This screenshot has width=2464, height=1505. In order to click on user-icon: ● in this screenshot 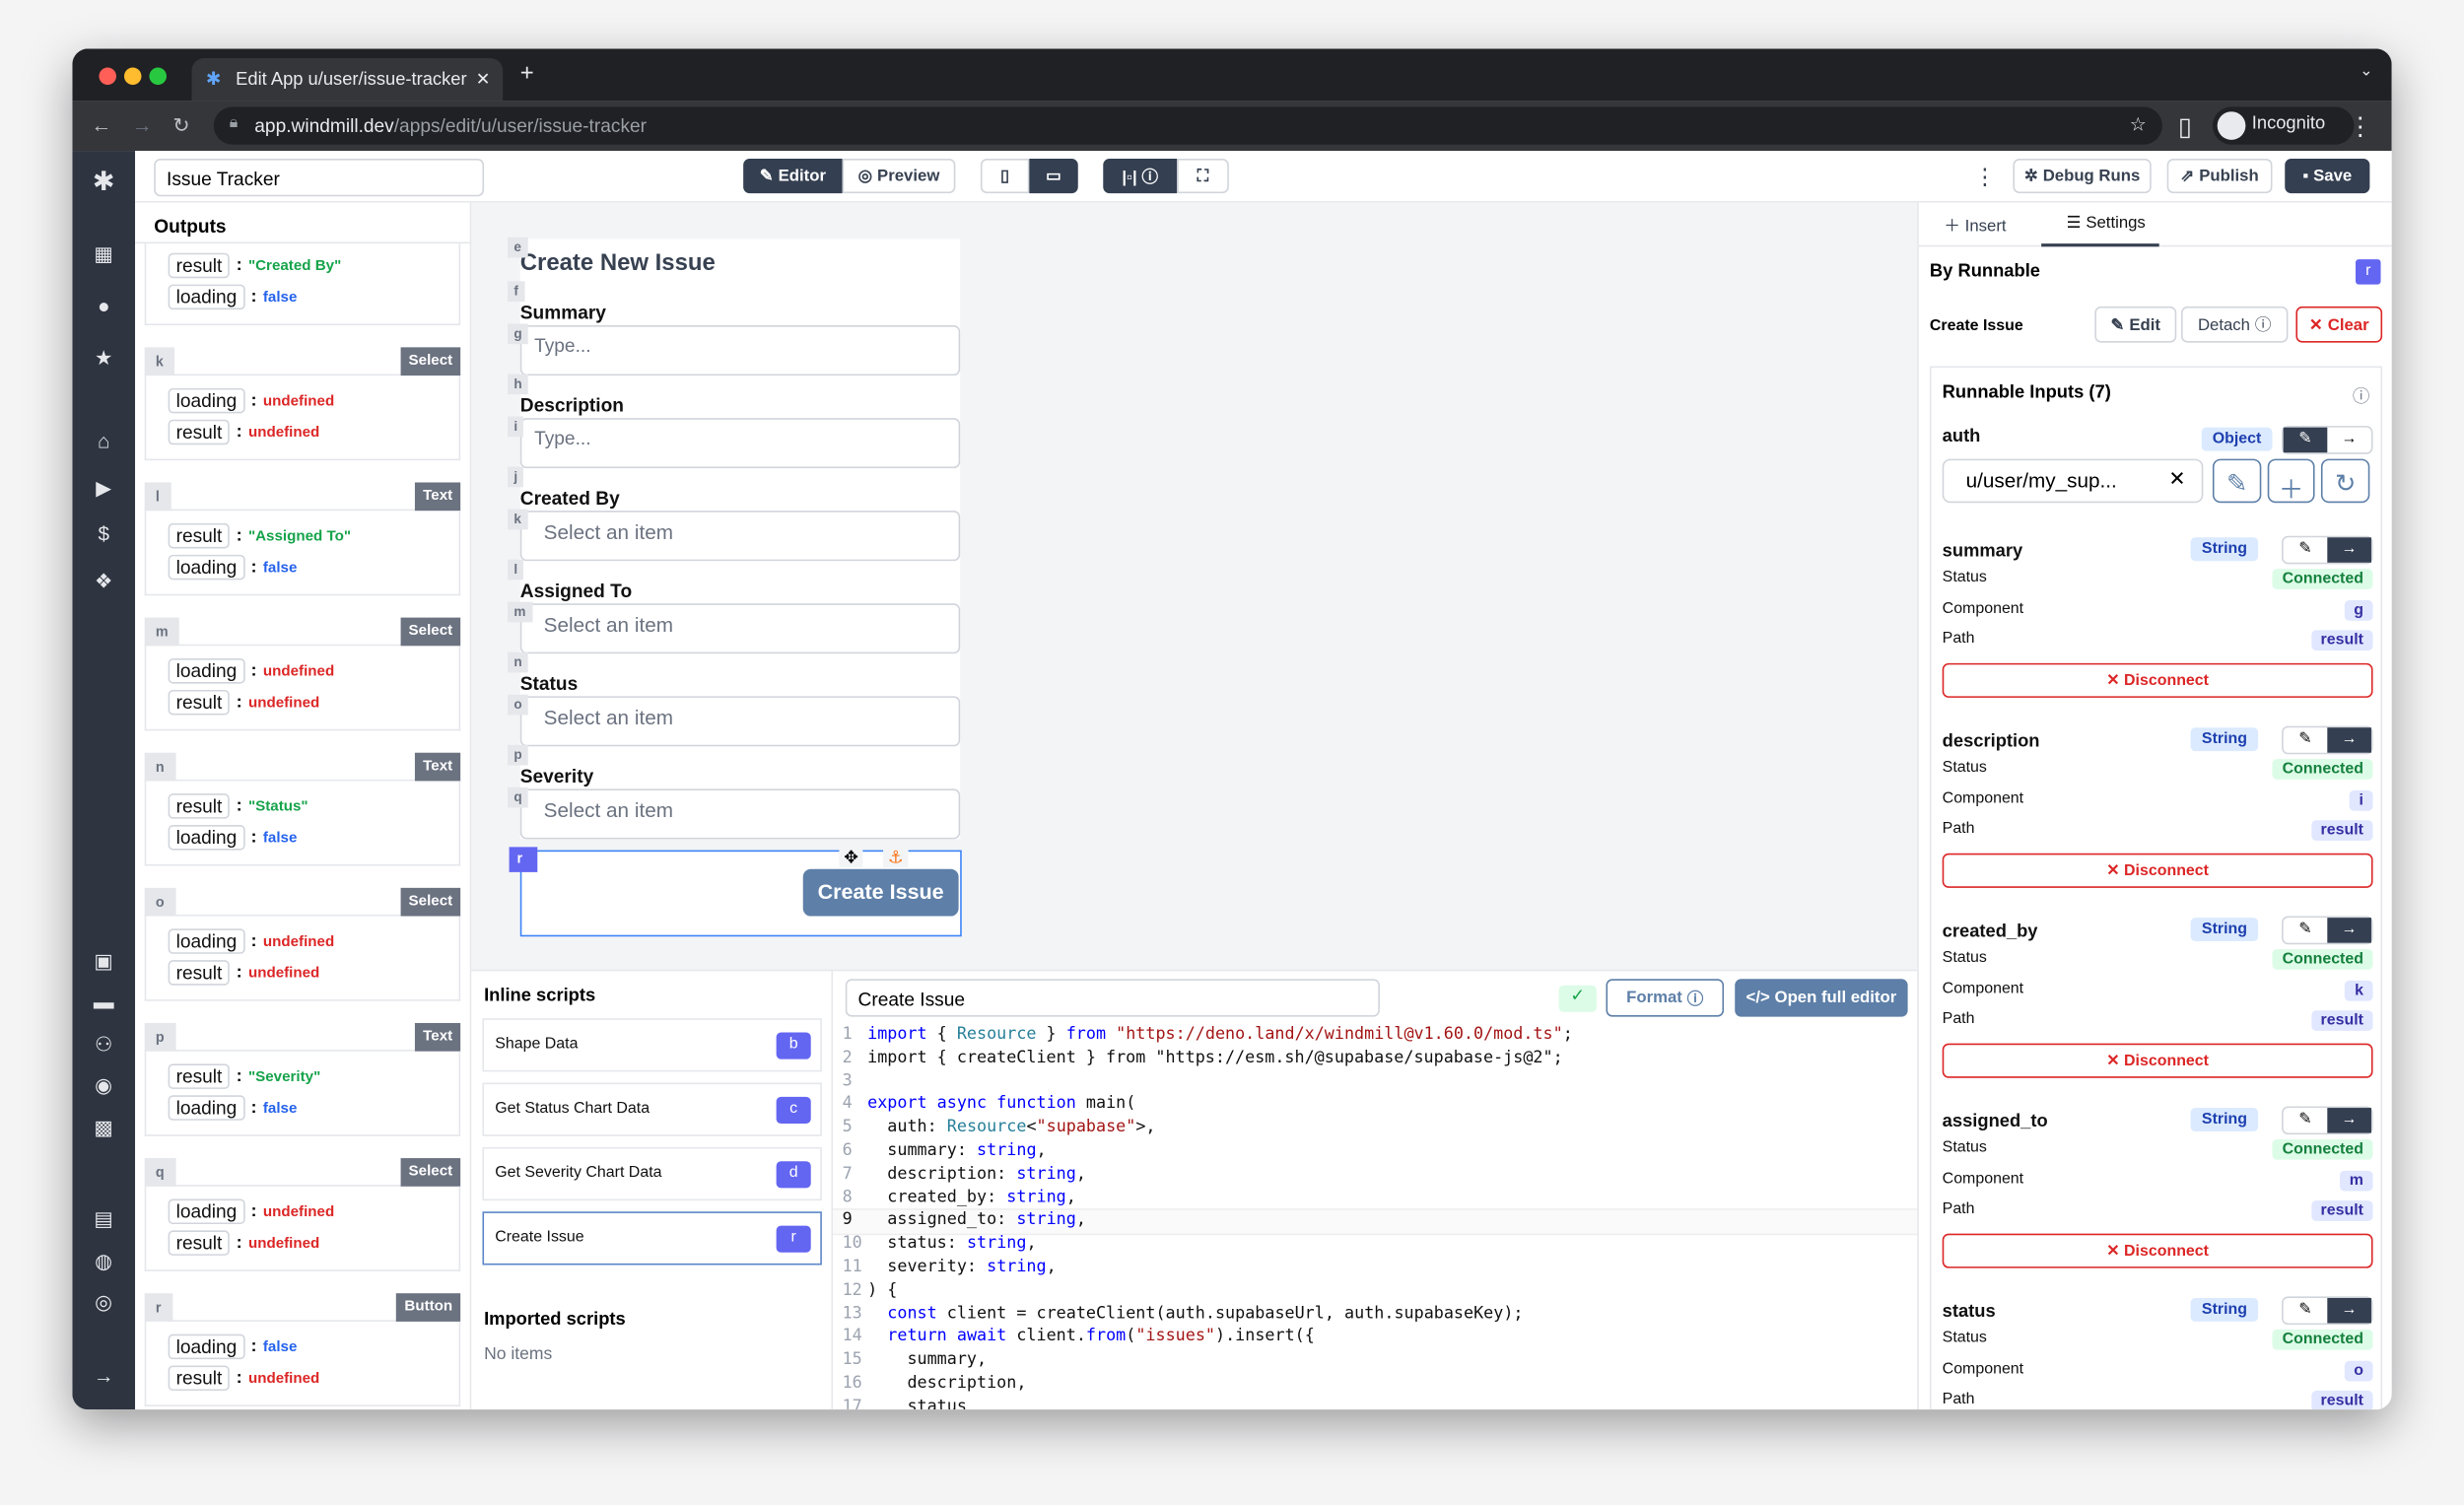, I will do `click(103, 306)`.